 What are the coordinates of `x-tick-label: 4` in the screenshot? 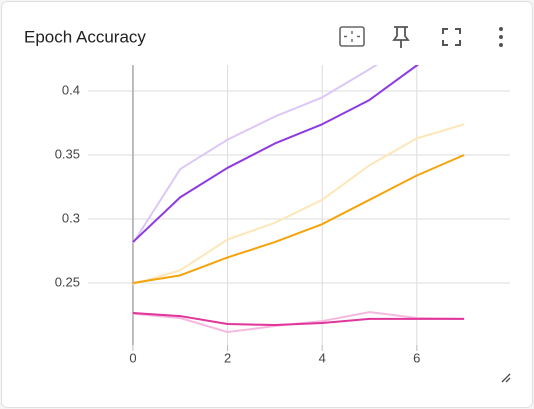 It's located at (322, 357).